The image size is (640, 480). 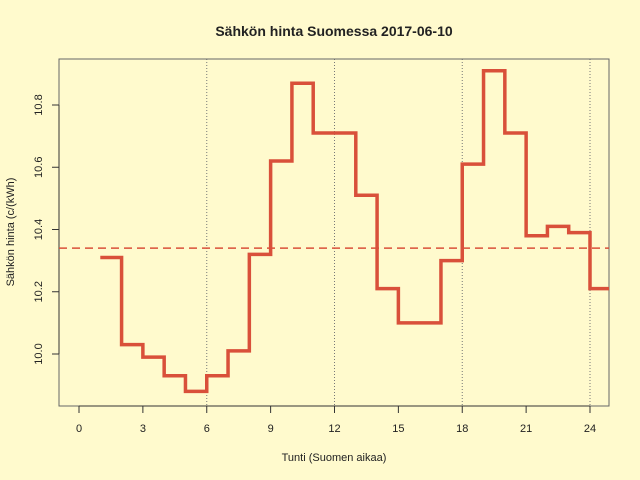 What do you see at coordinates (334, 458) in the screenshot?
I see `x-axis-label: Tunti (Suomen aikaa)` at bounding box center [334, 458].